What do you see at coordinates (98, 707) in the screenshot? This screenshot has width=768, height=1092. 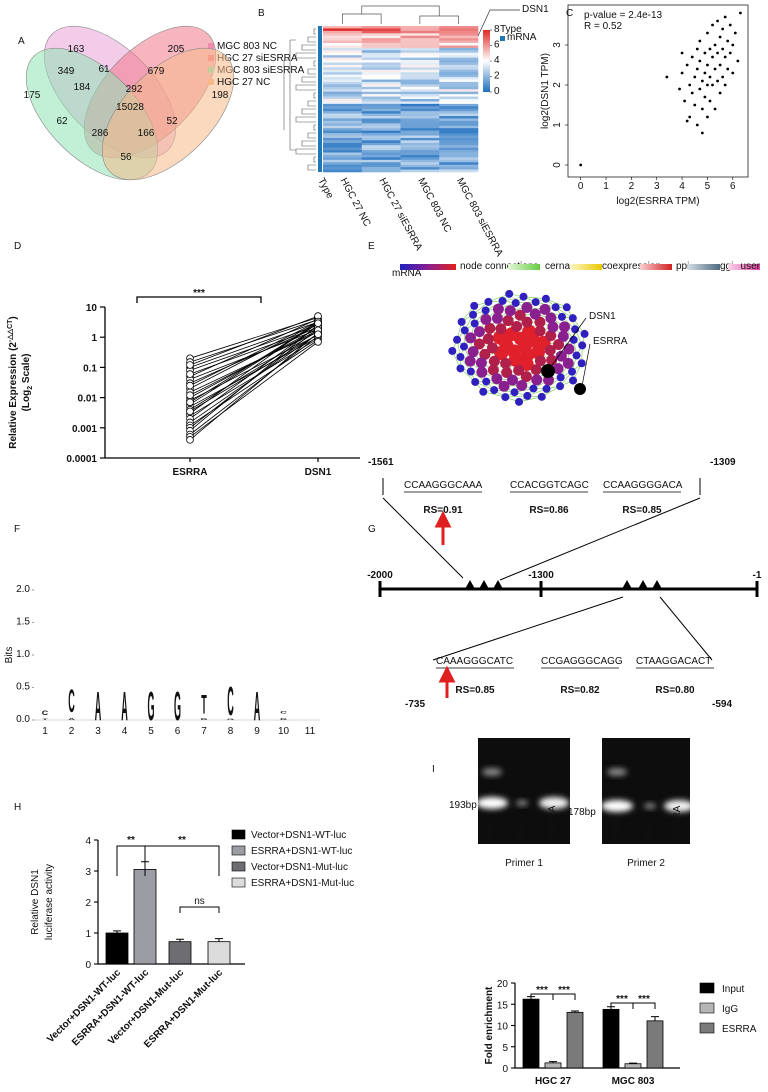 I see `motif-letter: A` at bounding box center [98, 707].